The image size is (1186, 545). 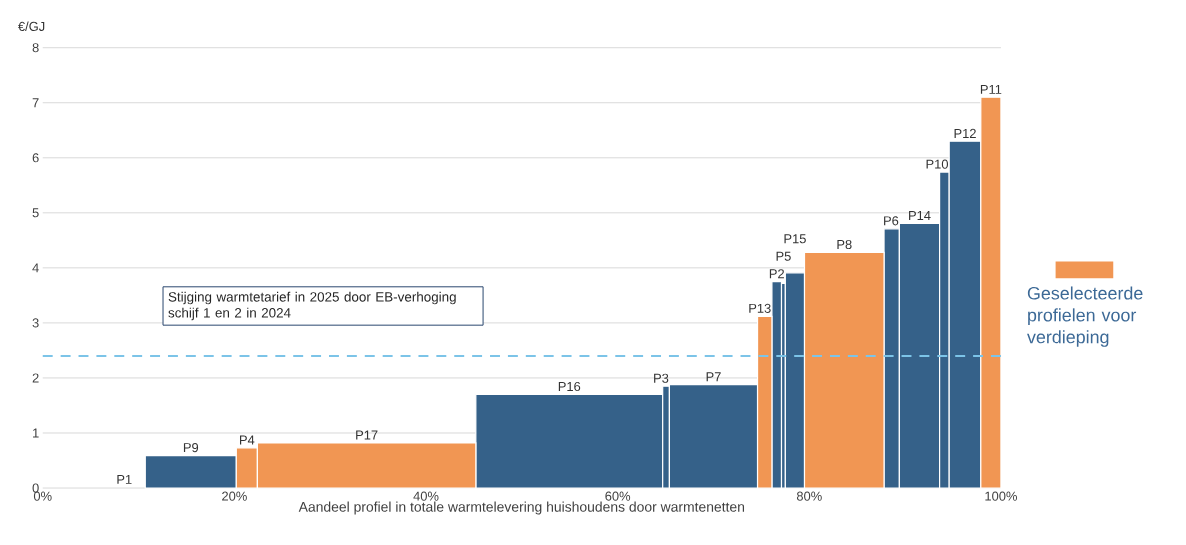 What do you see at coordinates (35, 378) in the screenshot?
I see `y-tick-label: 2` at bounding box center [35, 378].